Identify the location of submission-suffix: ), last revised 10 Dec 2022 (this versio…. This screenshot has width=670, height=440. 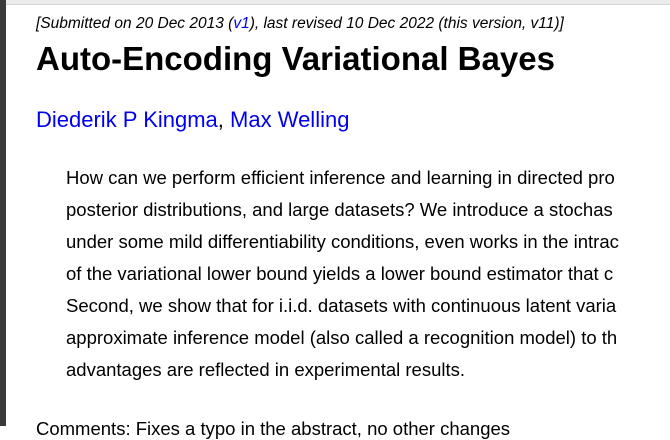
(406, 23).